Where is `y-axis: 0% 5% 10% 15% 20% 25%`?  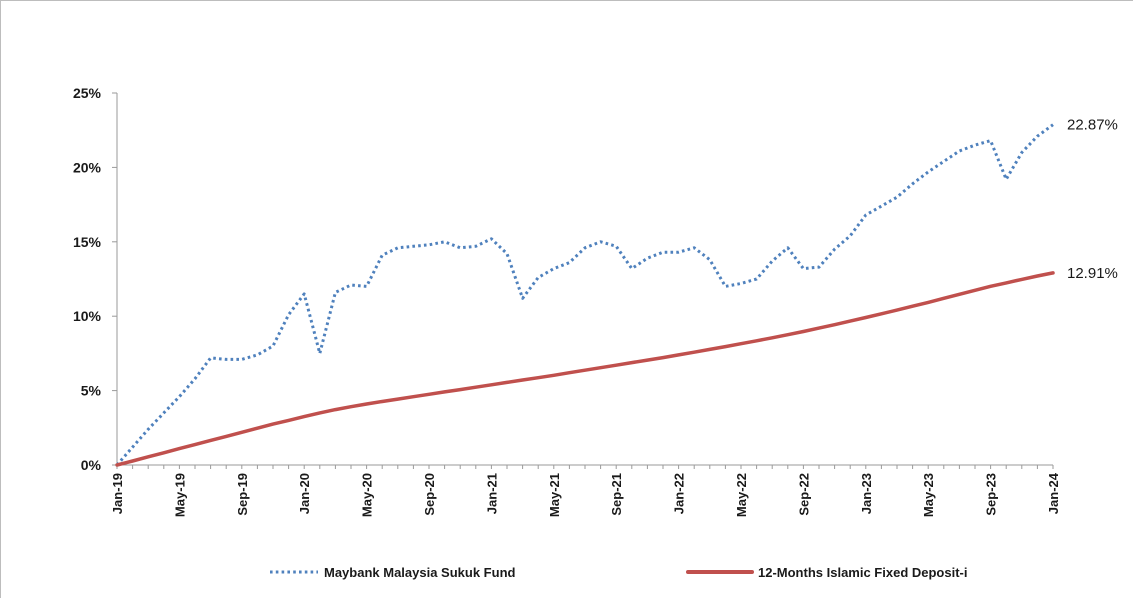 y-axis: 0% 5% 10% 15% 20% 25% is located at coordinates (95, 279).